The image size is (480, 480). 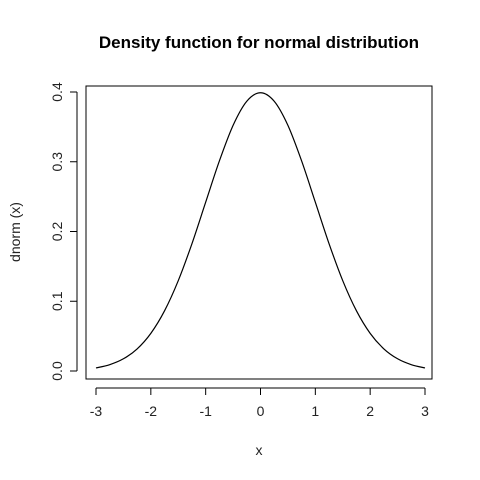 What do you see at coordinates (57, 92) in the screenshot?
I see `y-tick-label: 0.4` at bounding box center [57, 92].